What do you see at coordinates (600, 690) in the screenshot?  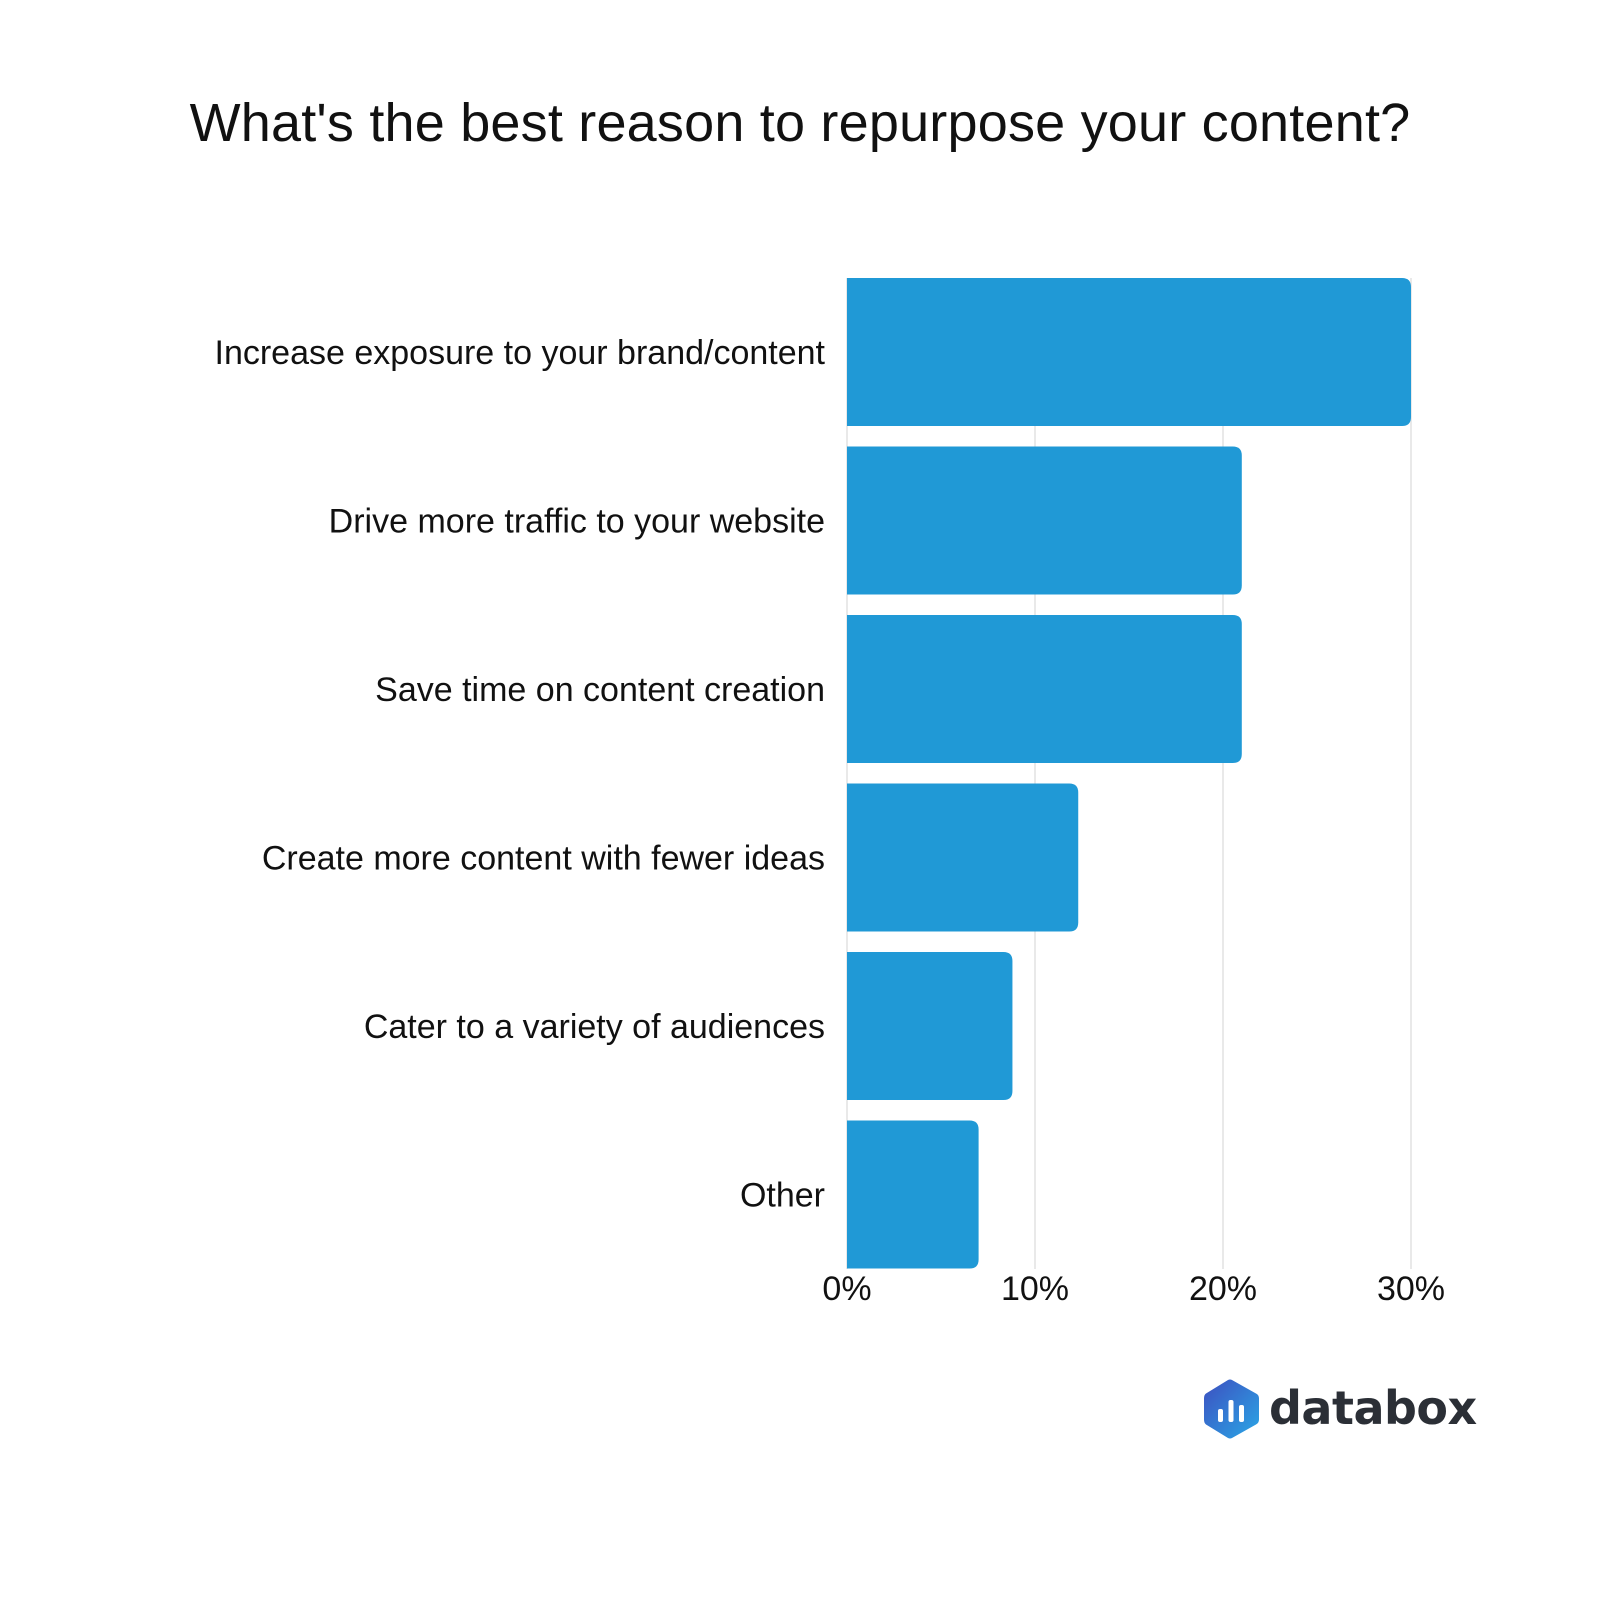 I see `category-label: Save time on content creation` at bounding box center [600, 690].